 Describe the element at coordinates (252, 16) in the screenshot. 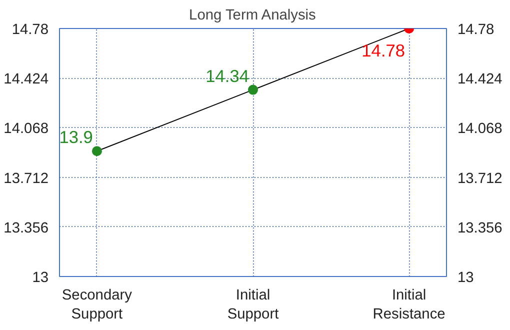

I see `chart-title: Long Term Analysis` at that location.